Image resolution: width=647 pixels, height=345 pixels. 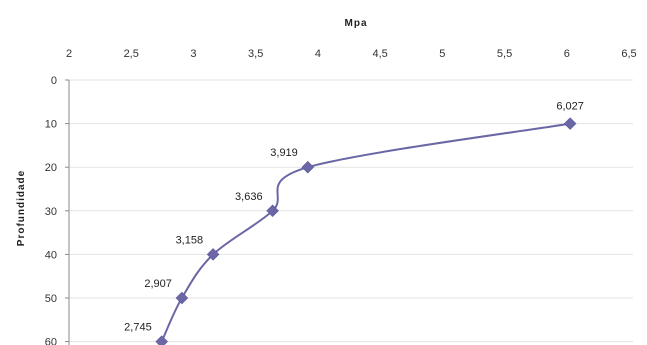 What do you see at coordinates (51, 255) in the screenshot?
I see `y-tick-label-4: 40` at bounding box center [51, 255].